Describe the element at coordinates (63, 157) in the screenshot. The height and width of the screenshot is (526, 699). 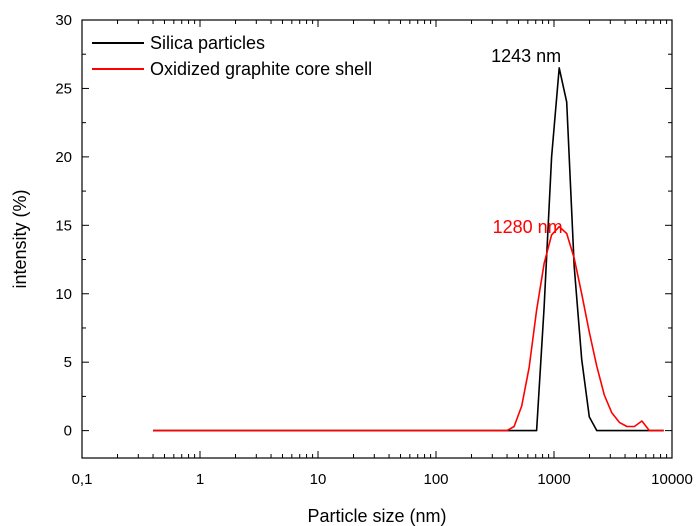
I see `y-tick-label: 20` at that location.